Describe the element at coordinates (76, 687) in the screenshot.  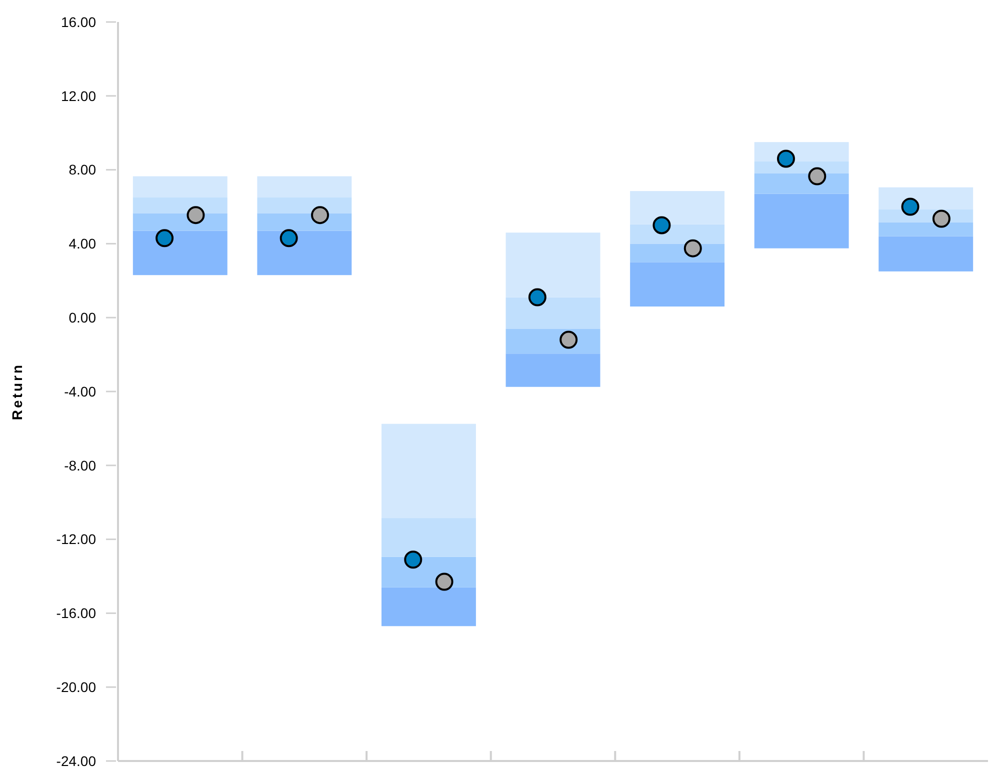
I see `y-tick-label: -20.00` at that location.